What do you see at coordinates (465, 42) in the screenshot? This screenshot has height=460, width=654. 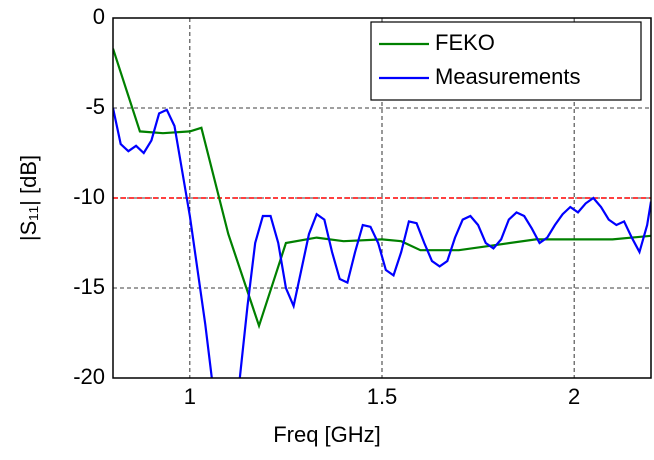 I see `legend-label: FEKO` at bounding box center [465, 42].